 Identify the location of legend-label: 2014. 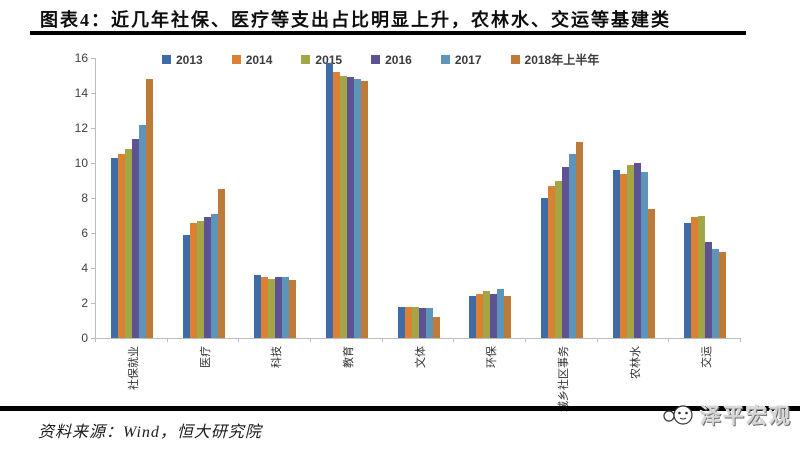
(259, 59).